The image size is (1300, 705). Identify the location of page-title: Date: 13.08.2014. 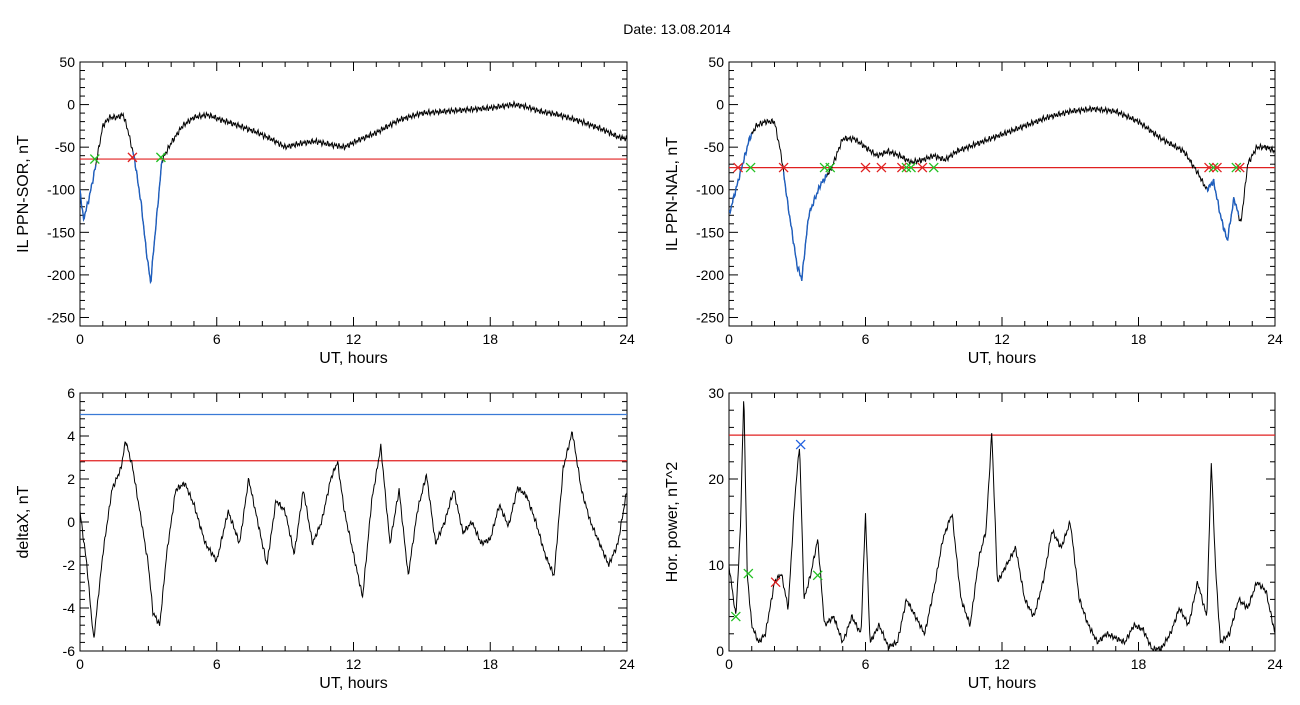
(677, 29).